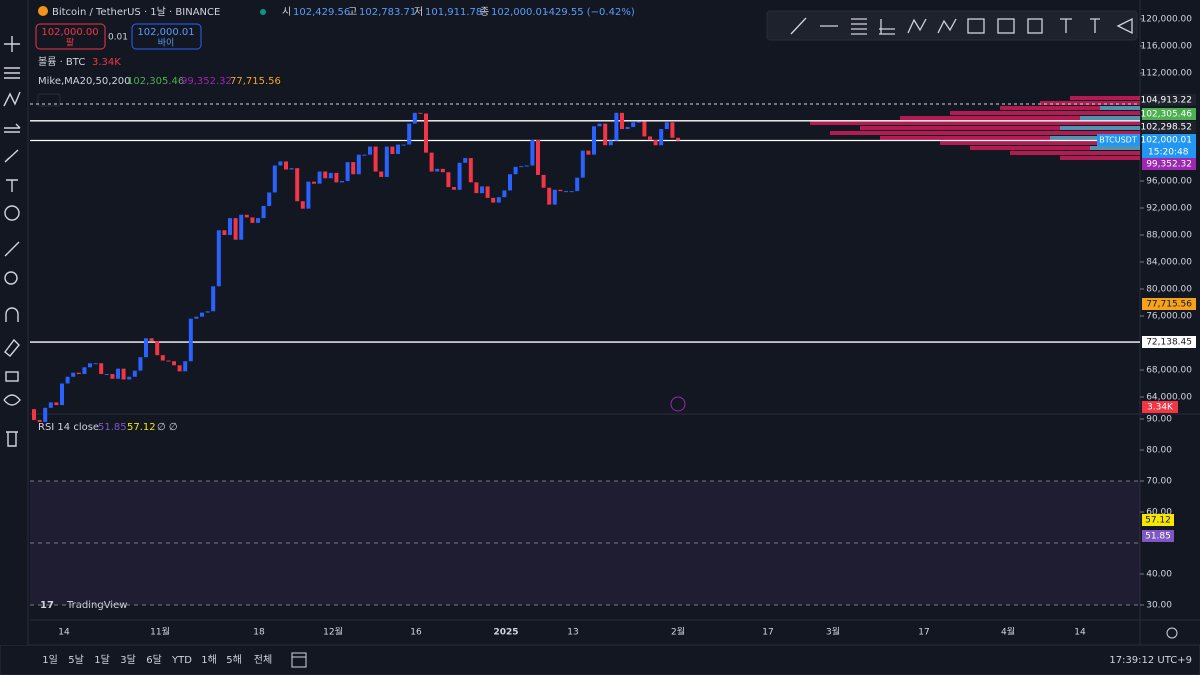 The image size is (1200, 675). What do you see at coordinates (1124, 26) in the screenshot?
I see `more-tools` at bounding box center [1124, 26].